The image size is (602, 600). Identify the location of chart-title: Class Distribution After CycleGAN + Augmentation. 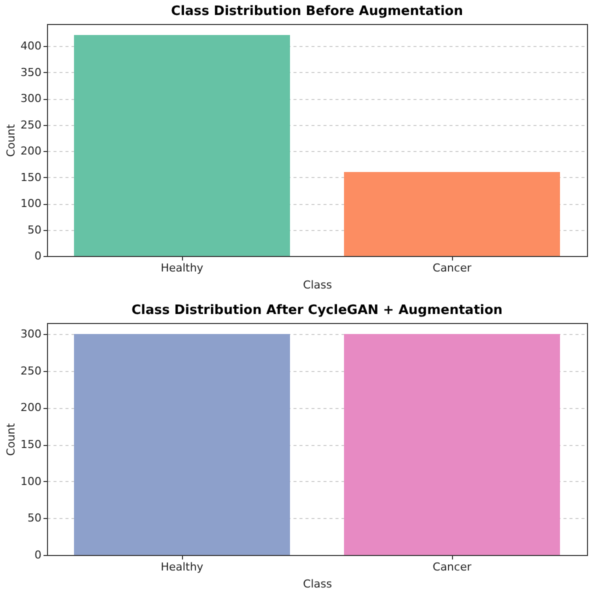
(317, 310).